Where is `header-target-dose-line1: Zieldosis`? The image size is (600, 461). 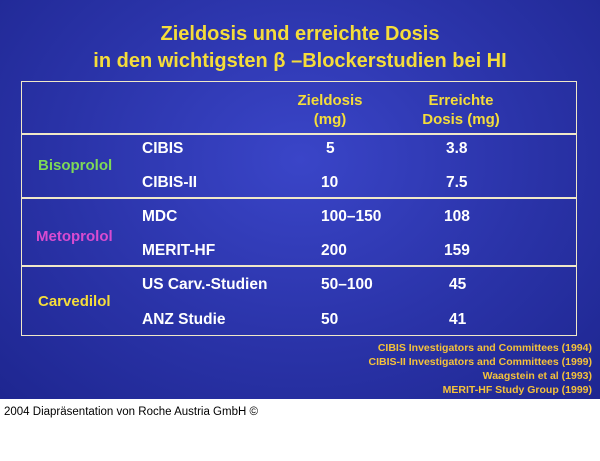
header-target-dose-line1: Zieldosis is located at coordinates (330, 100).